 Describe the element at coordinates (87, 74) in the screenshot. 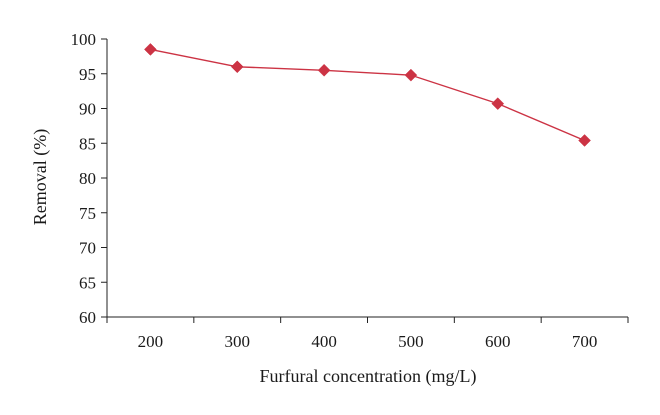

I see `y-tick-label: 95` at that location.